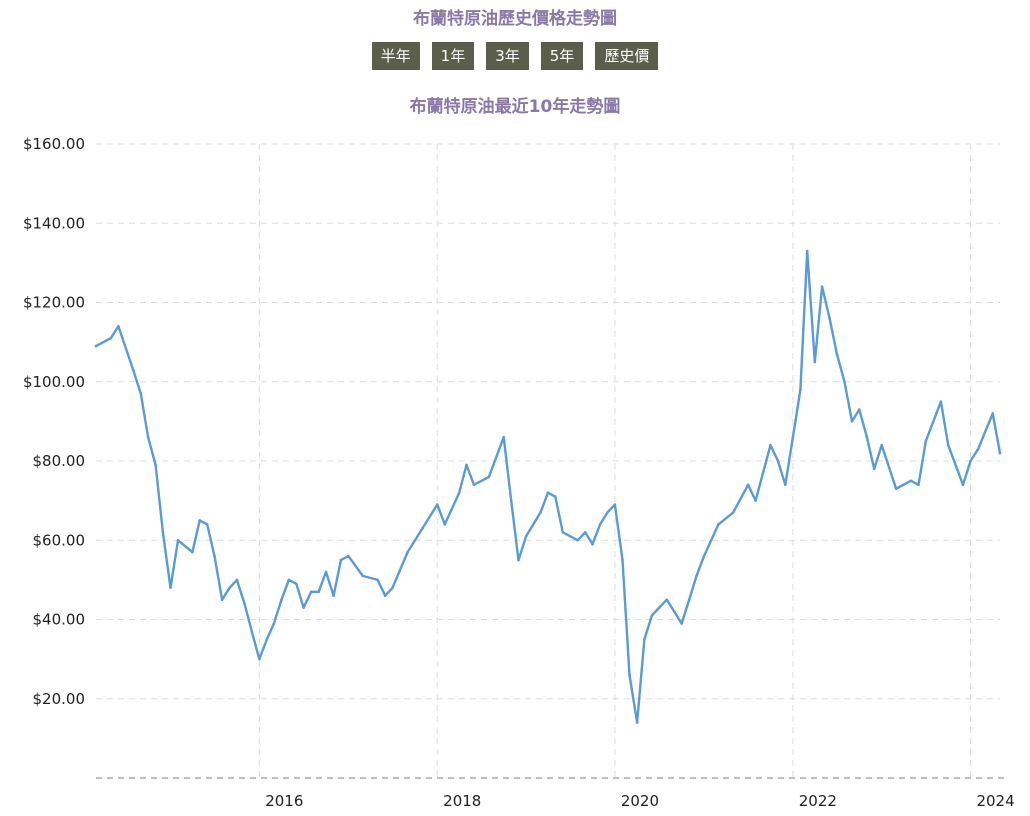 The image size is (1030, 816). What do you see at coordinates (54, 382) in the screenshot?
I see `y-tick-label: $100.00` at bounding box center [54, 382].